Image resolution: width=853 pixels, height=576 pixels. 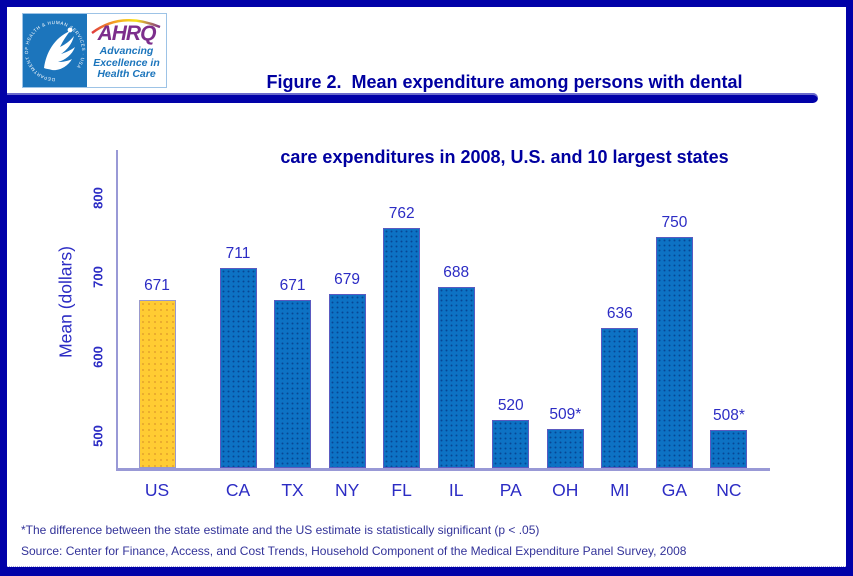 I want to click on x-axis-label-PA: PA, so click(x=510, y=490).